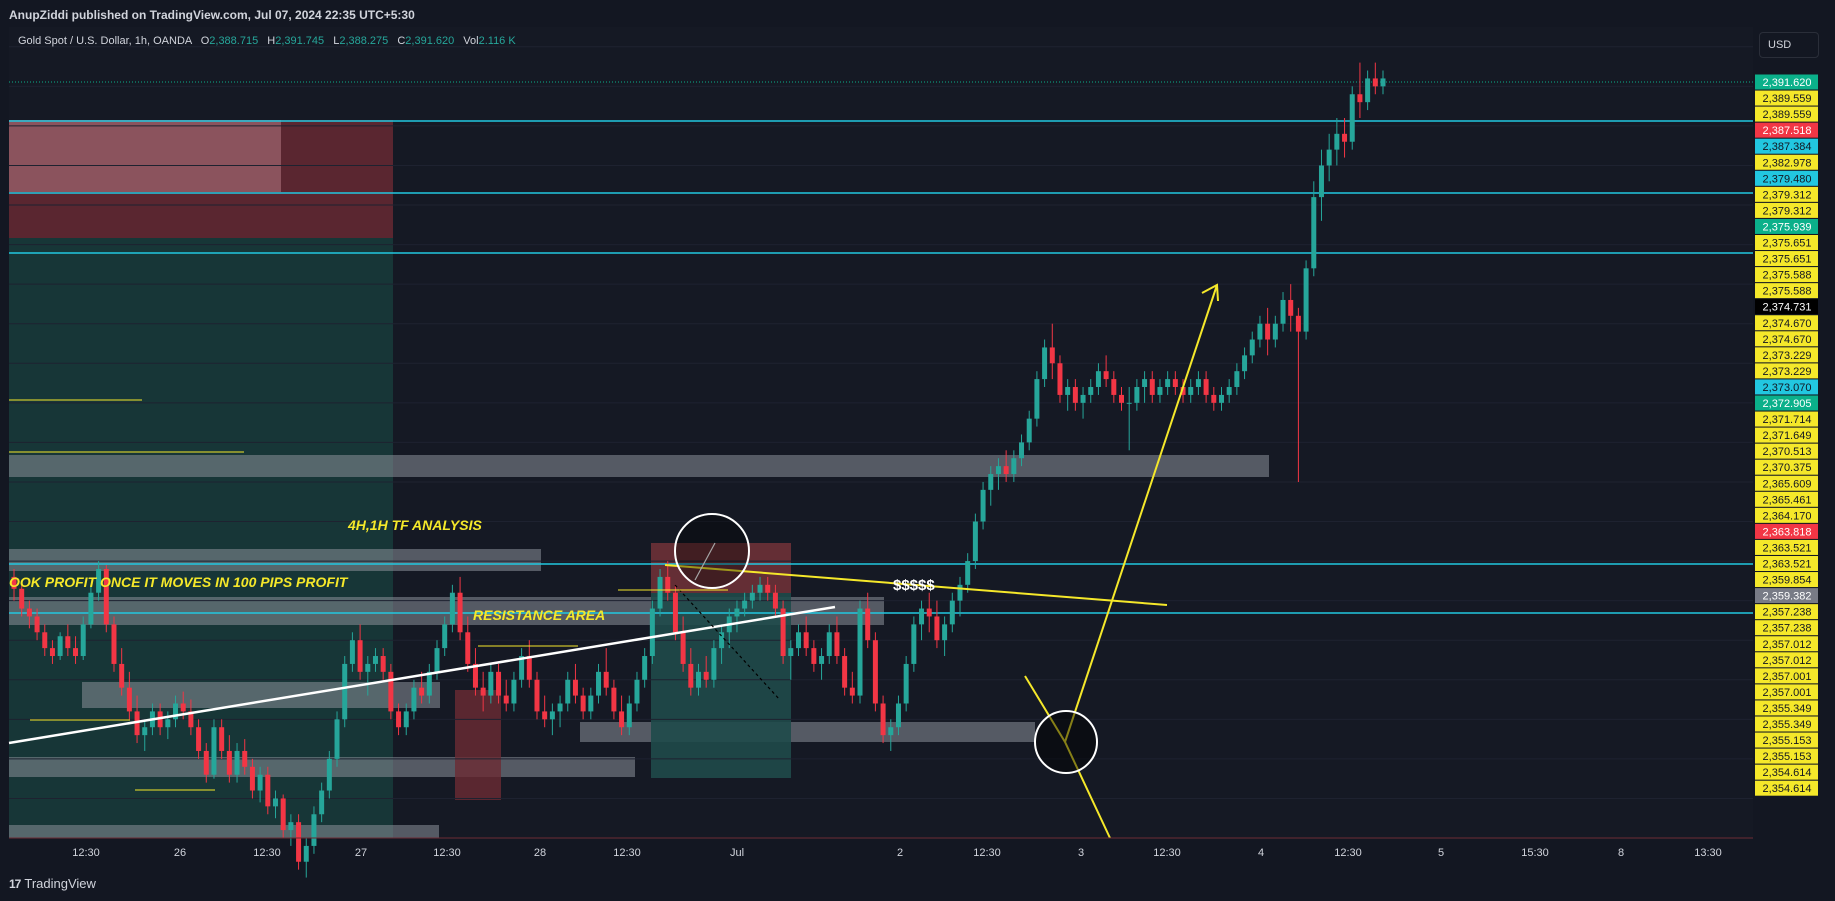 The height and width of the screenshot is (901, 1835). I want to click on time-tick-label: 4, so click(1261, 853).